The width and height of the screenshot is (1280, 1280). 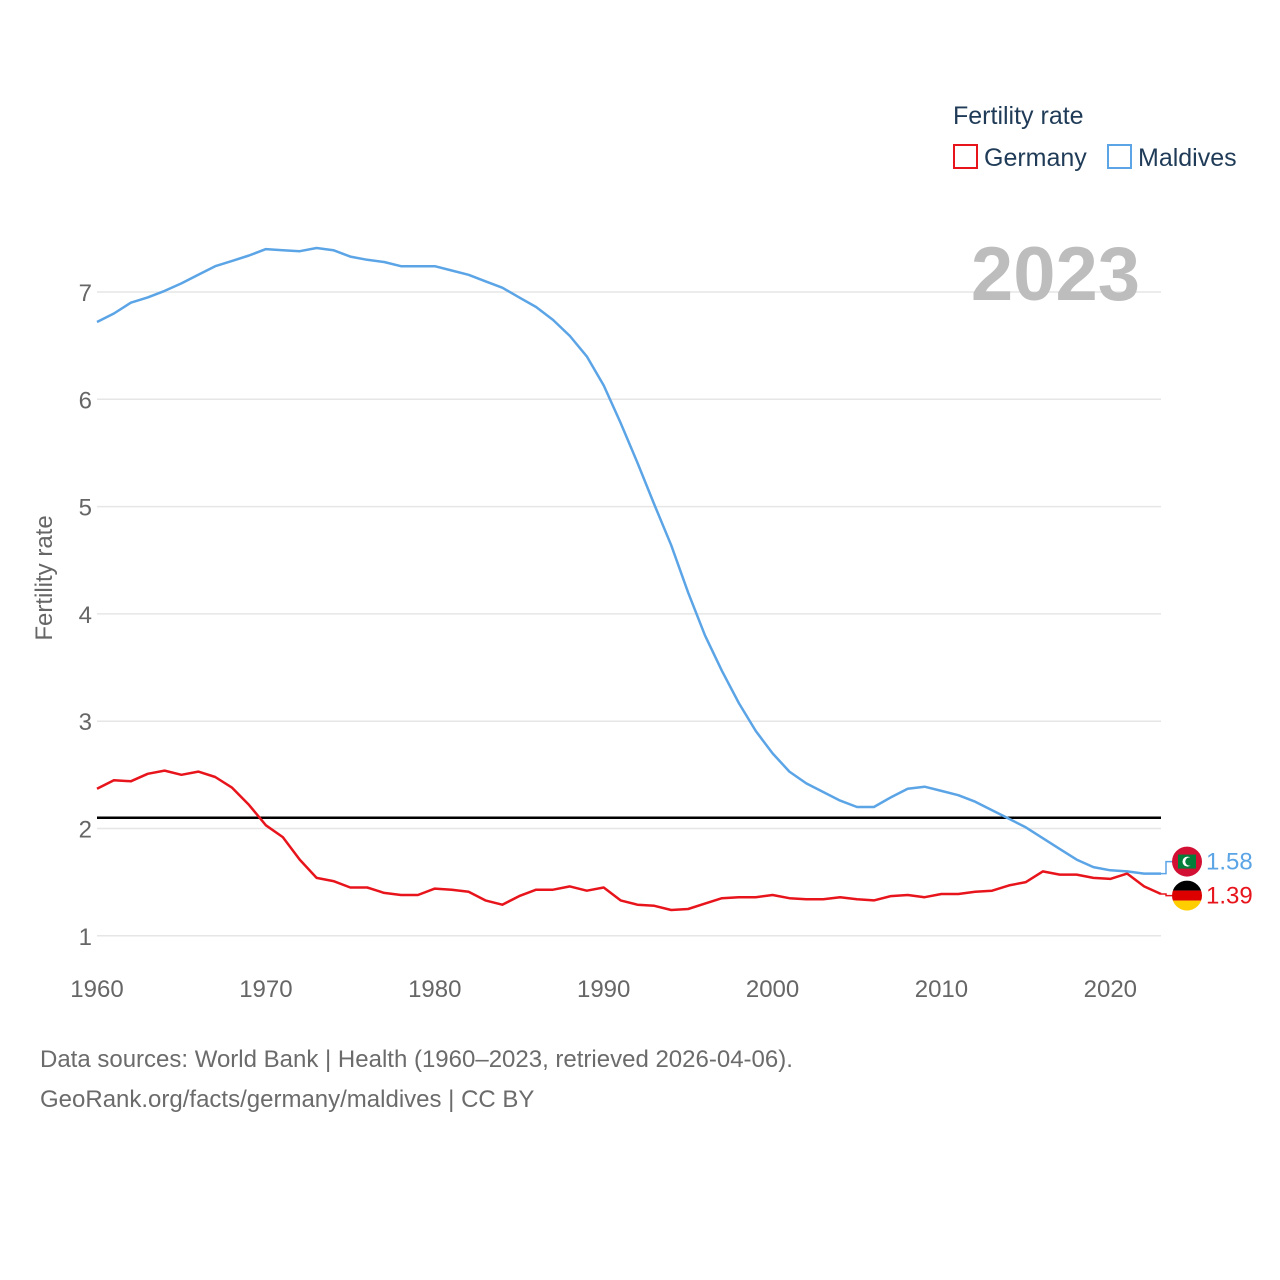 I want to click on legend: Fertility rate Germany Maldives, so click(x=1095, y=137).